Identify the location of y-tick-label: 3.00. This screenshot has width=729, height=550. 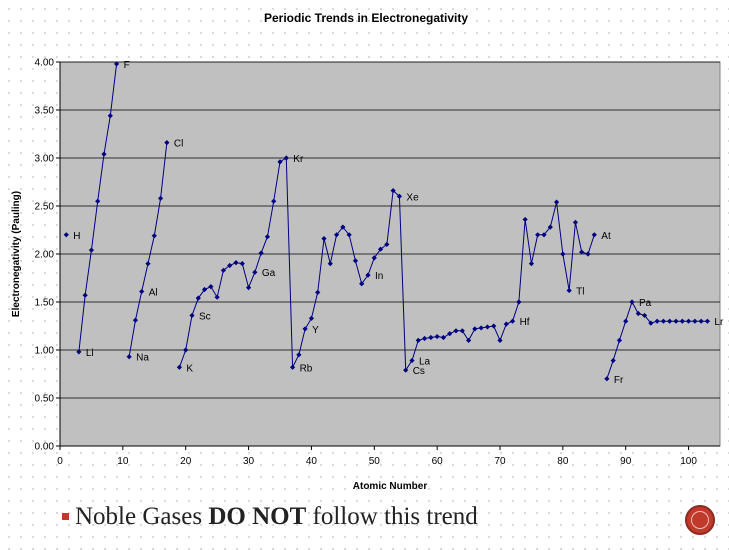
(45, 159).